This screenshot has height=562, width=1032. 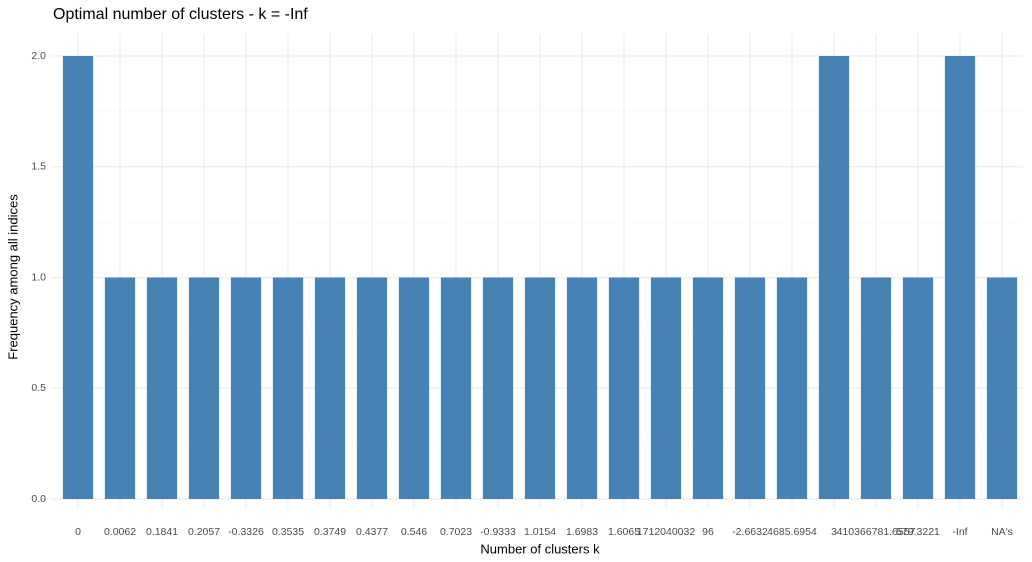 I want to click on x-tick-label: NA's, so click(x=1002, y=532).